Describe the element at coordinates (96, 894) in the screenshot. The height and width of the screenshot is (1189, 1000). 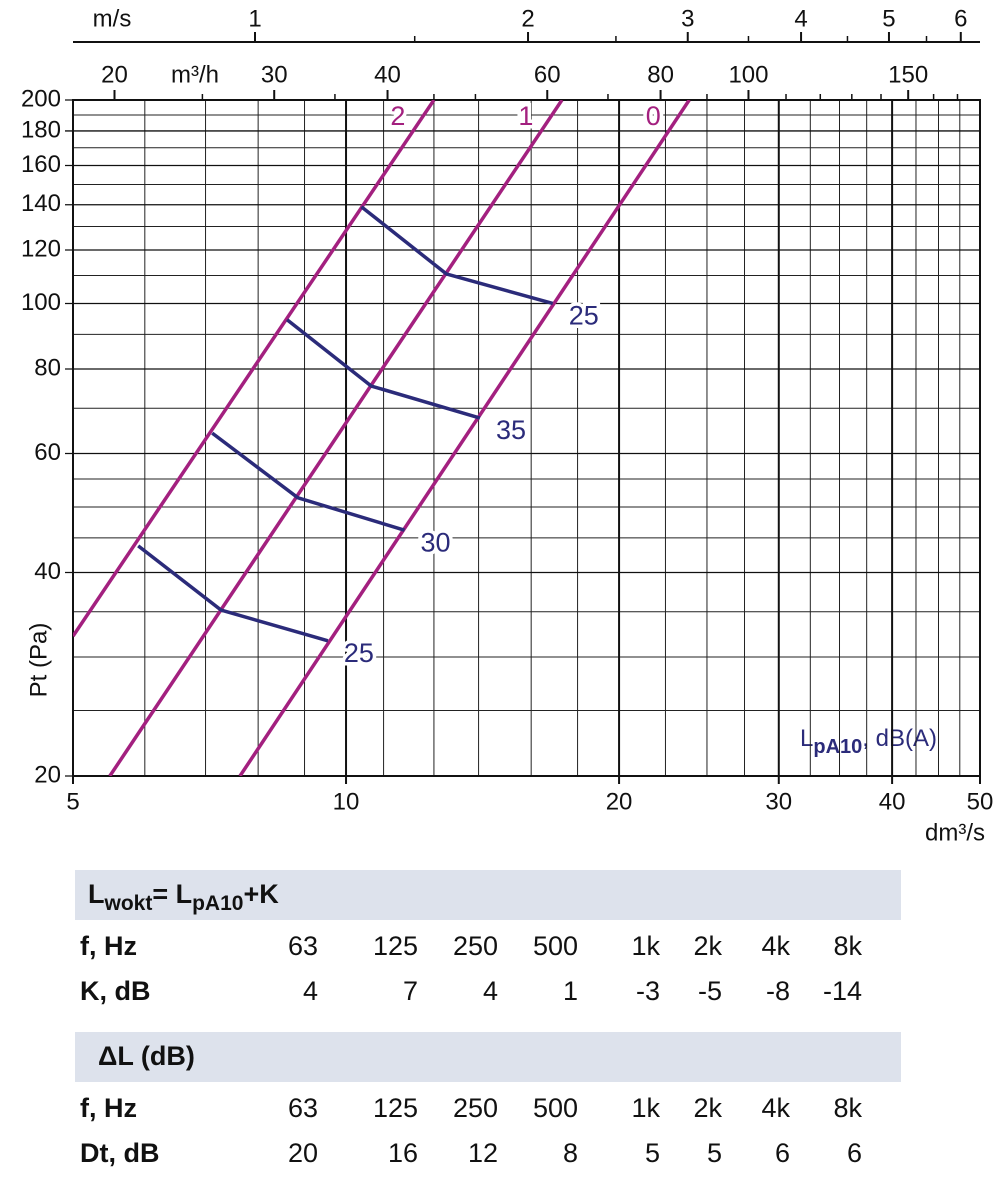
I see `heading-part: L` at that location.